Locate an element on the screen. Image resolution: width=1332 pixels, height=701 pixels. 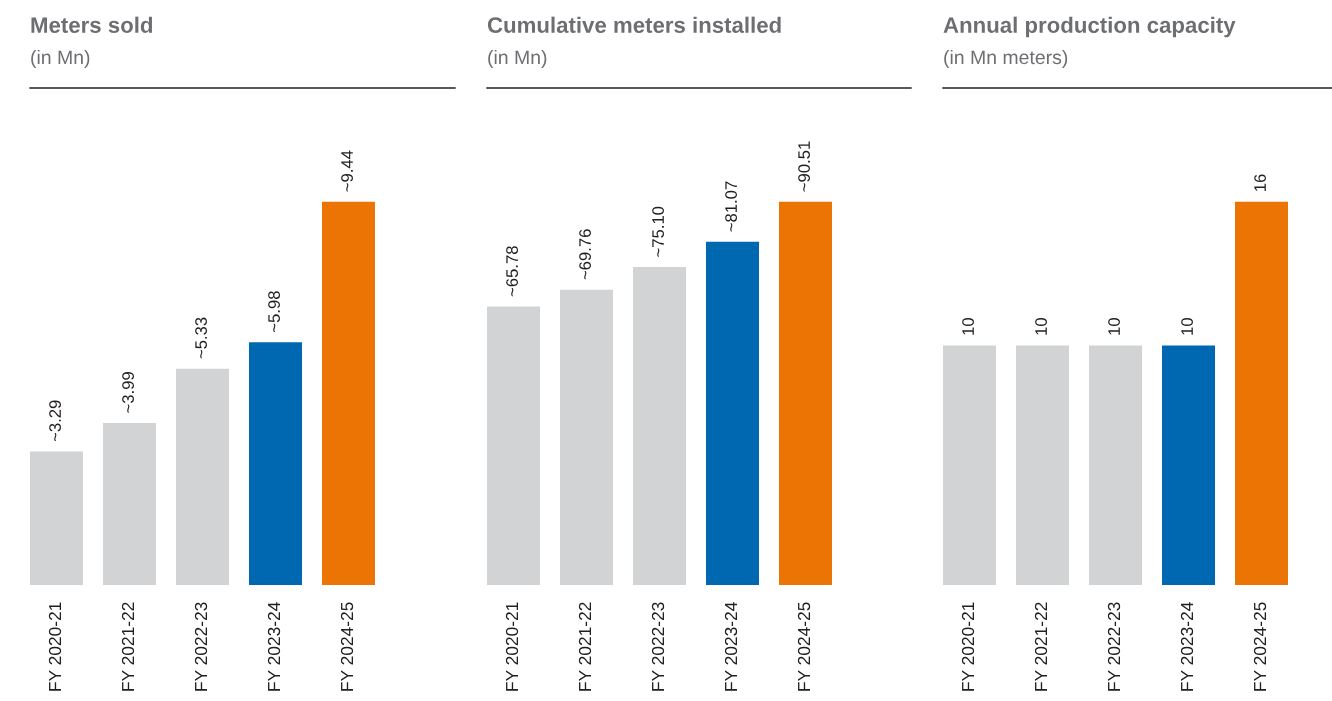
chart-subtitle: (in Mn meters) is located at coordinates (1006, 59).